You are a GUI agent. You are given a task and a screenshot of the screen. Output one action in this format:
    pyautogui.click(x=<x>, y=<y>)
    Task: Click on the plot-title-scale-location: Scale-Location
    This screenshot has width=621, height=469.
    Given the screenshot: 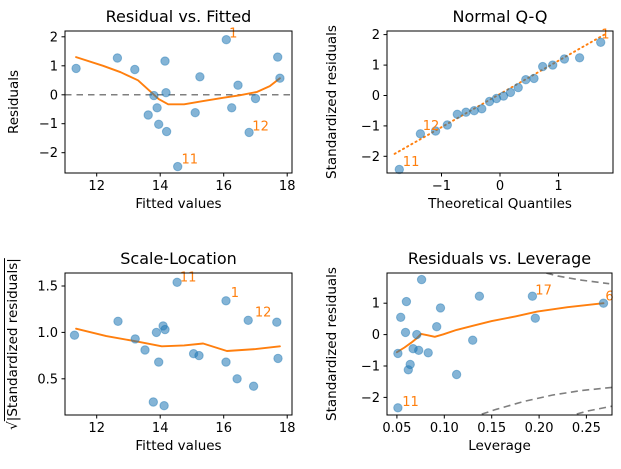 What is the action you would take?
    pyautogui.click(x=178, y=258)
    